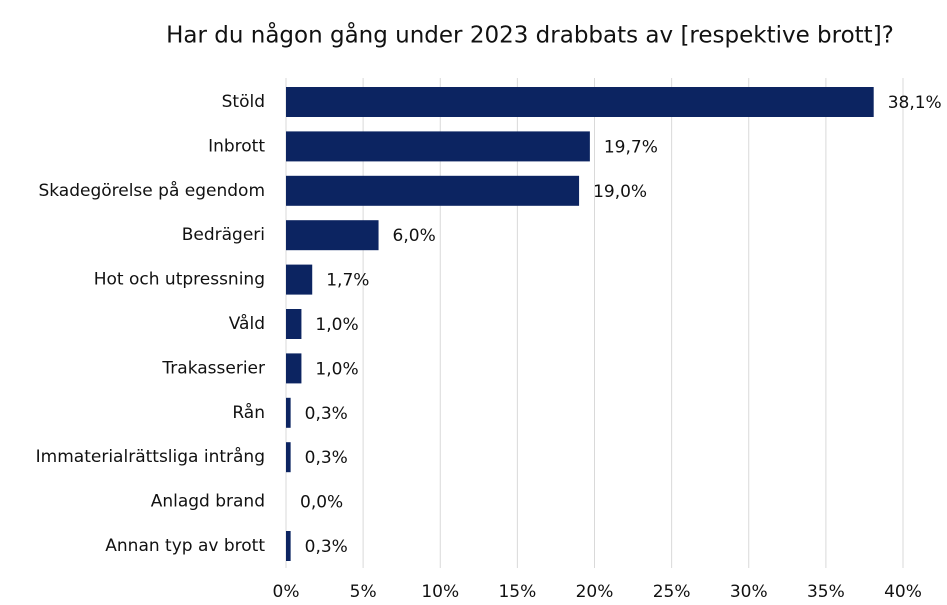 This screenshot has width=947, height=605. I want to click on x-tick-label: 5%, so click(363, 592).